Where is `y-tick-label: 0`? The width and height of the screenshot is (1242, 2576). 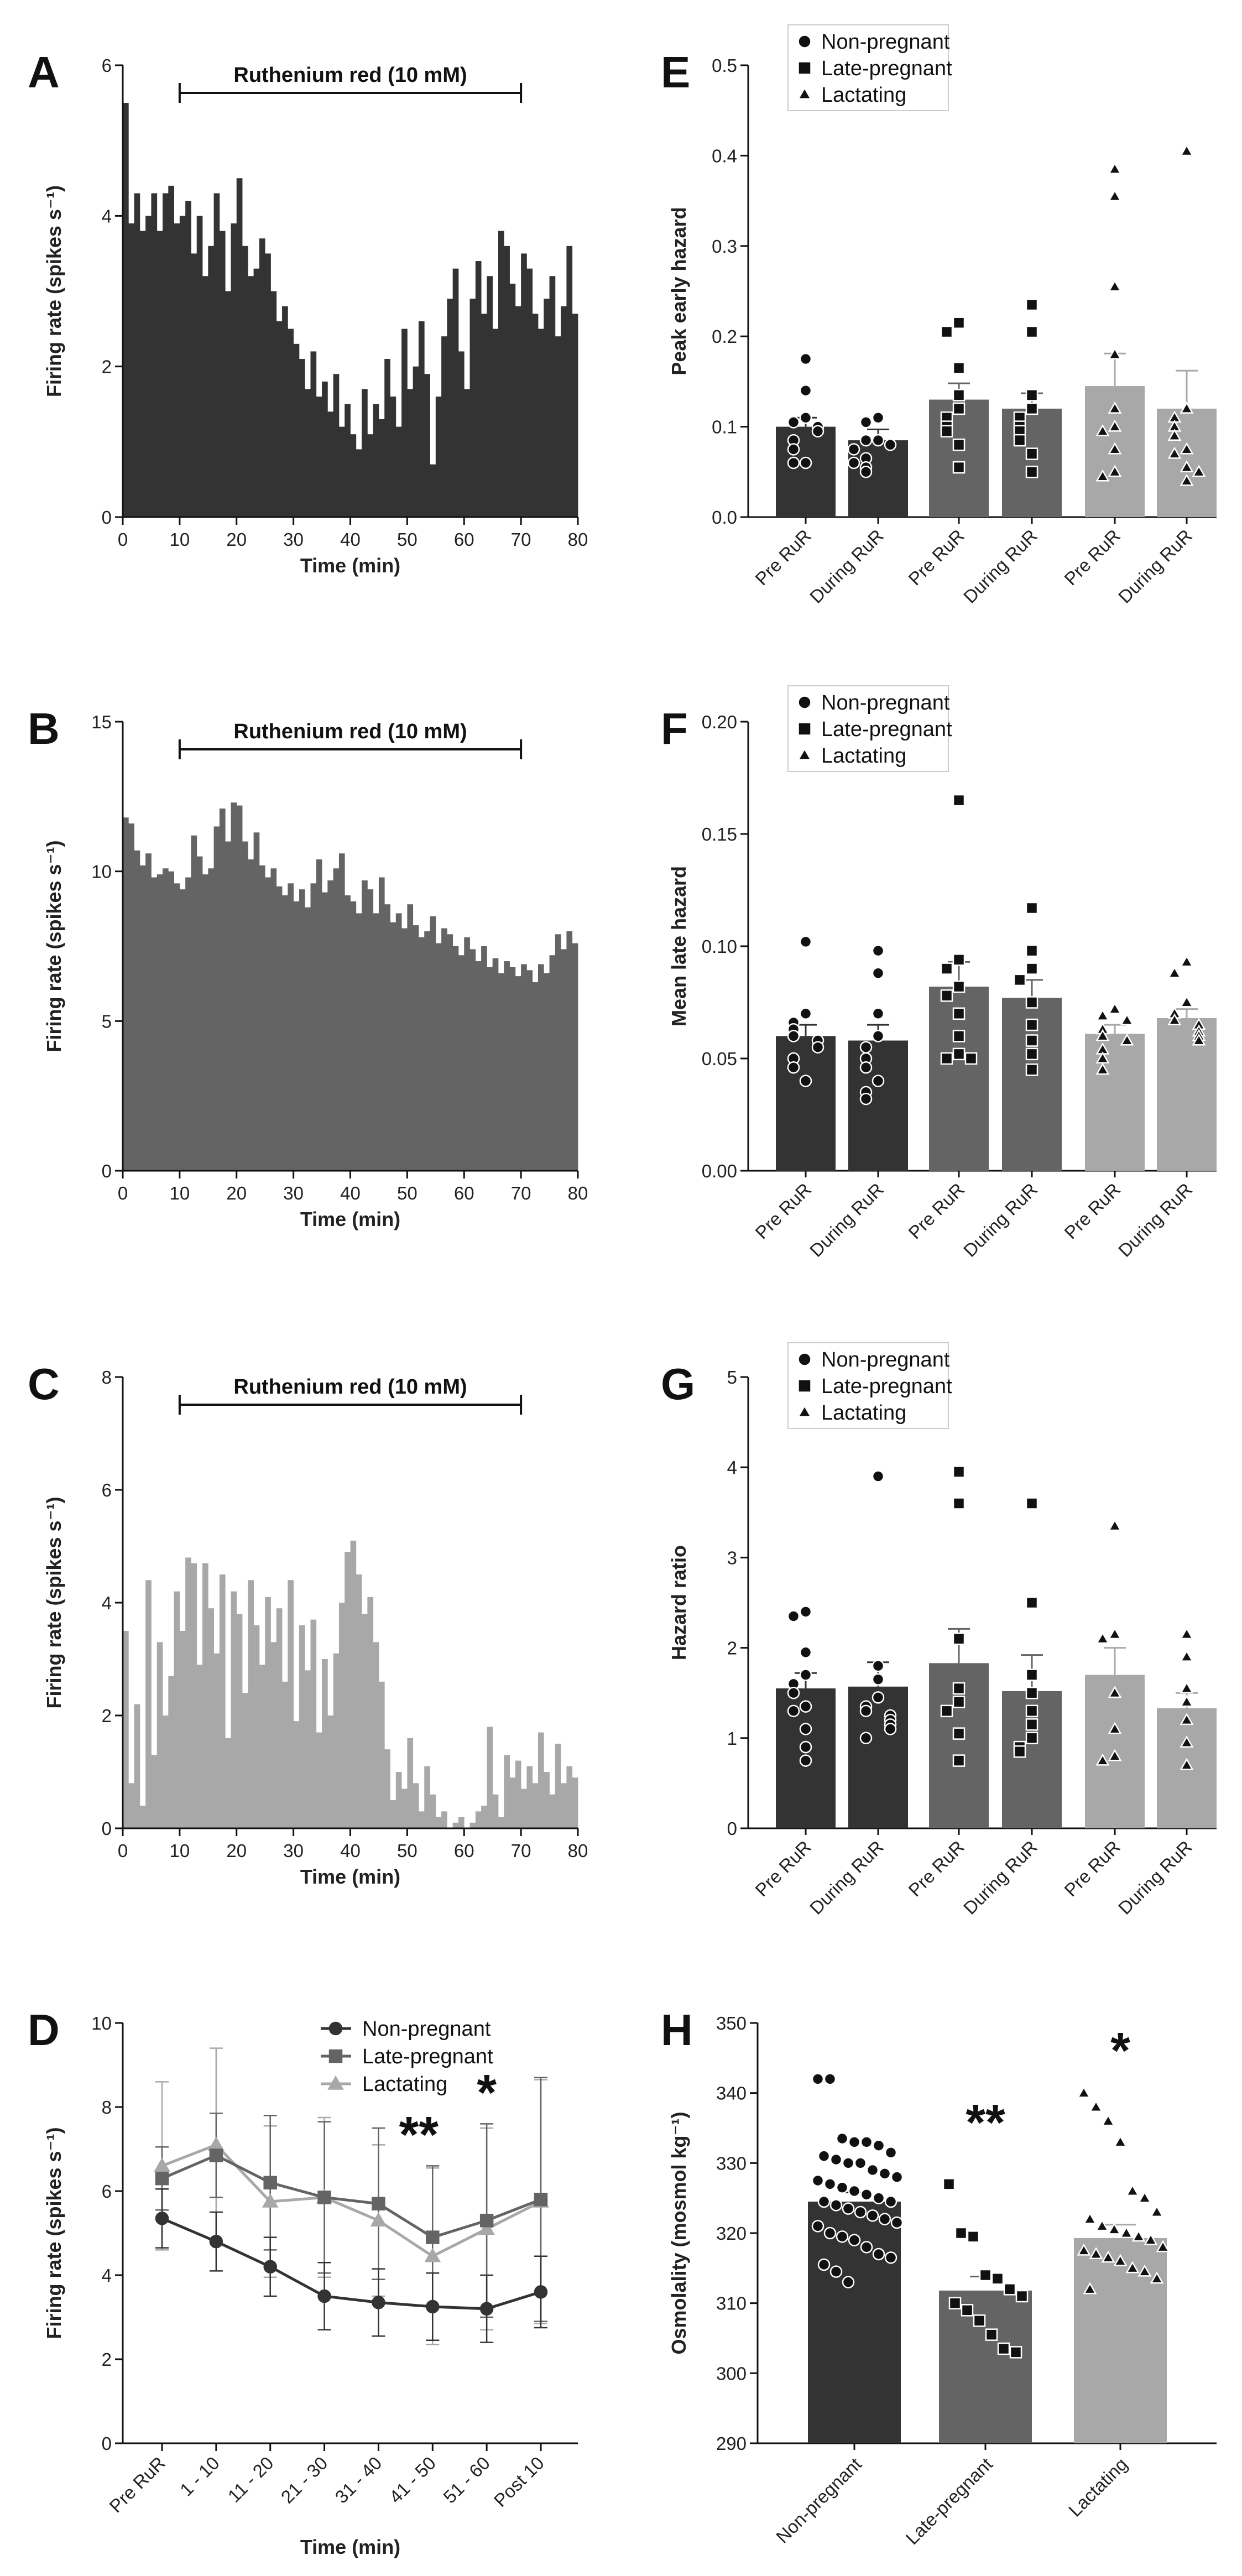 y-tick-label: 0 is located at coordinates (732, 1828).